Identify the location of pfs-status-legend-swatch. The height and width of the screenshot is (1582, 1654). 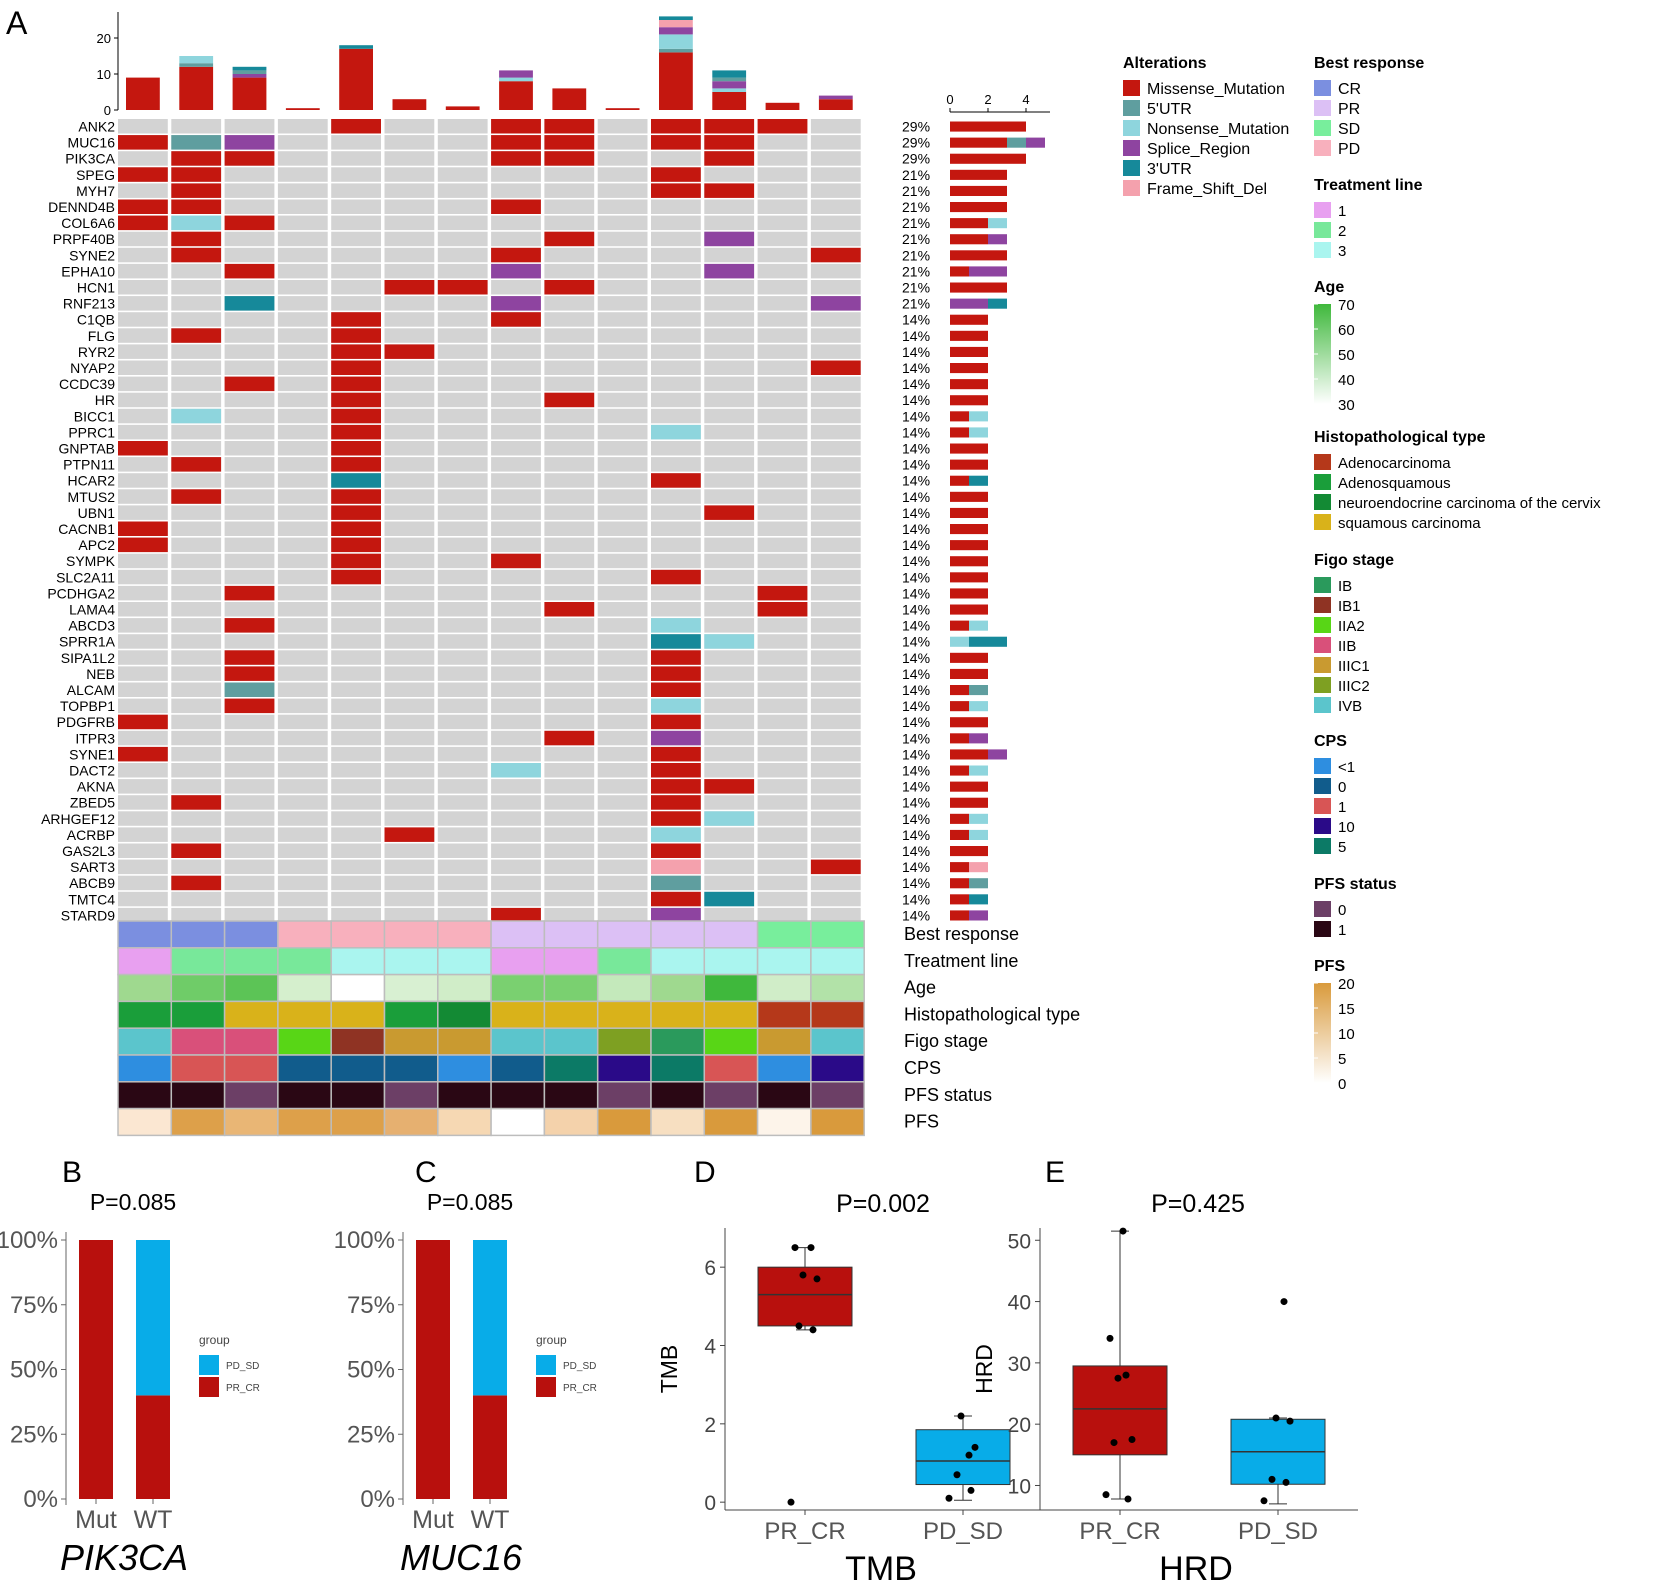
(1322, 929).